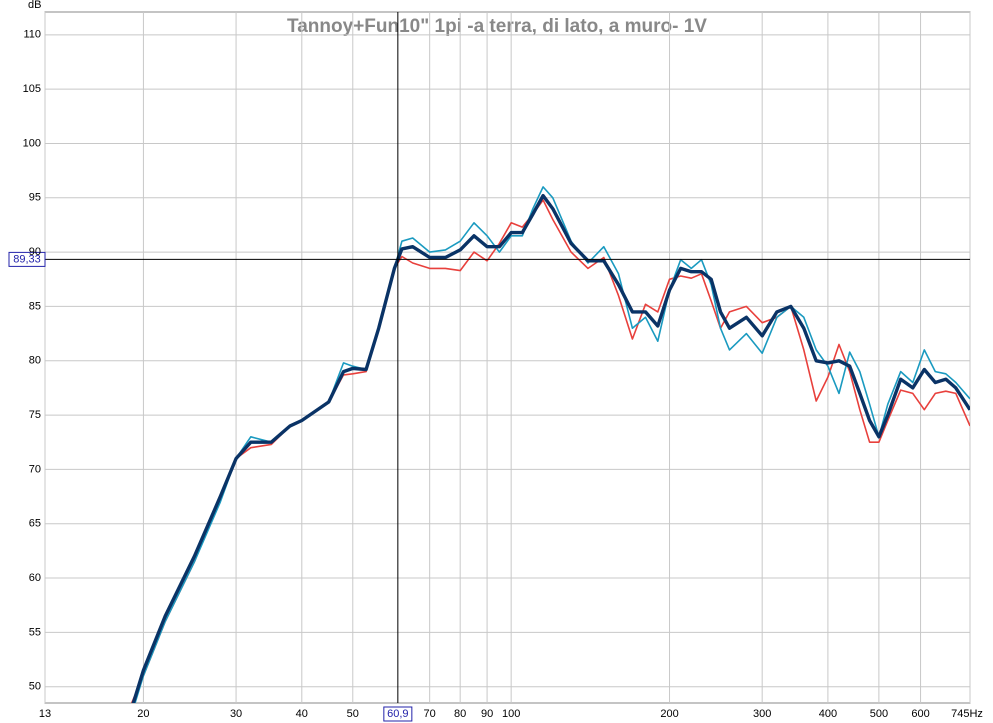 The height and width of the screenshot is (723, 993). I want to click on y-tick-label: 105, so click(32, 89).